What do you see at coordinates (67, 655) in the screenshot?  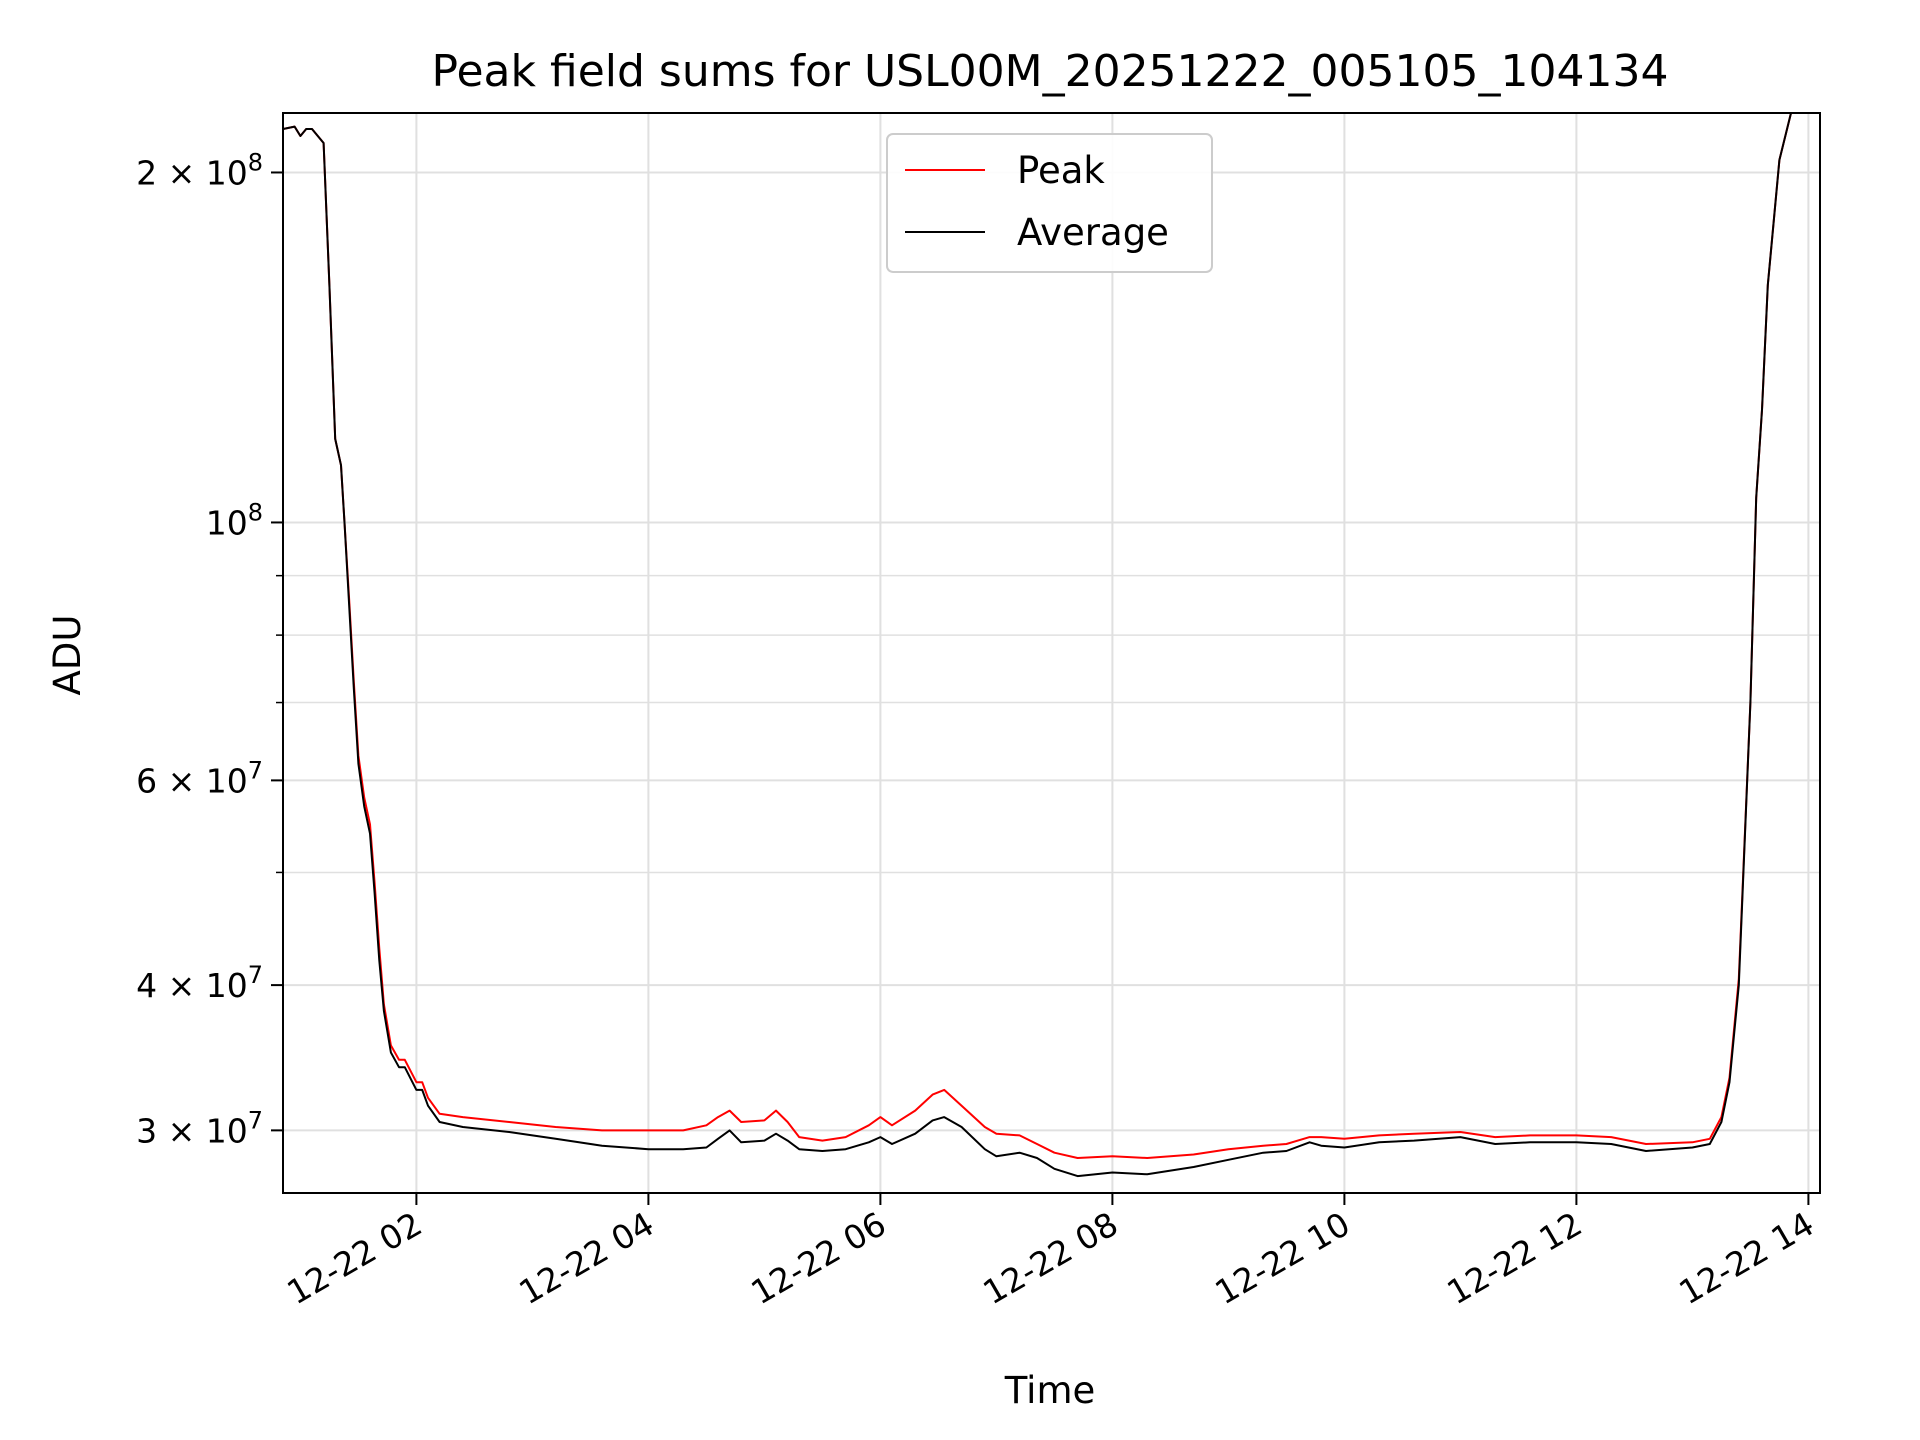 I see `y-axis-label: ADU` at bounding box center [67, 655].